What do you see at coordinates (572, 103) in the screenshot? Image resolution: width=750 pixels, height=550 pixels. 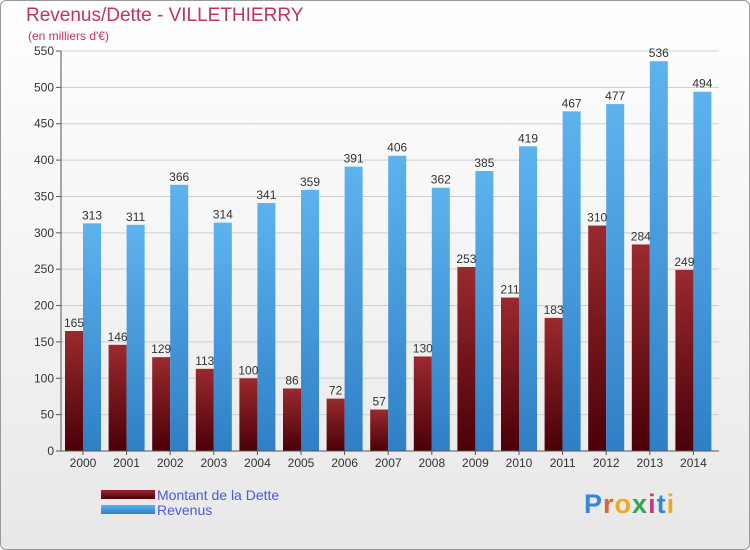 I see `data-label-revenus: 467` at bounding box center [572, 103].